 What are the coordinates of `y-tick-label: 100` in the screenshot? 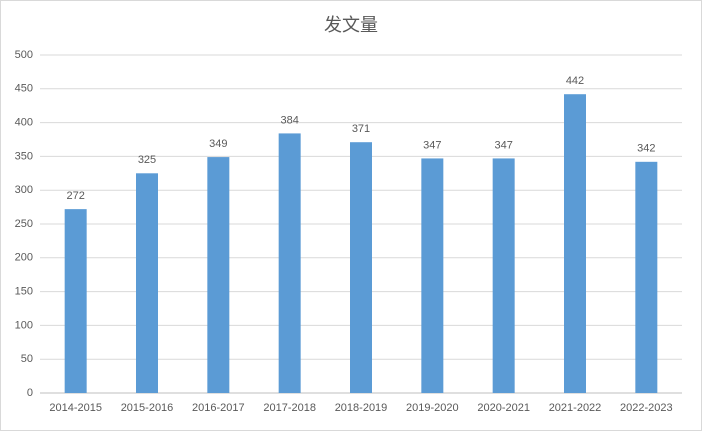 It's located at (24, 325).